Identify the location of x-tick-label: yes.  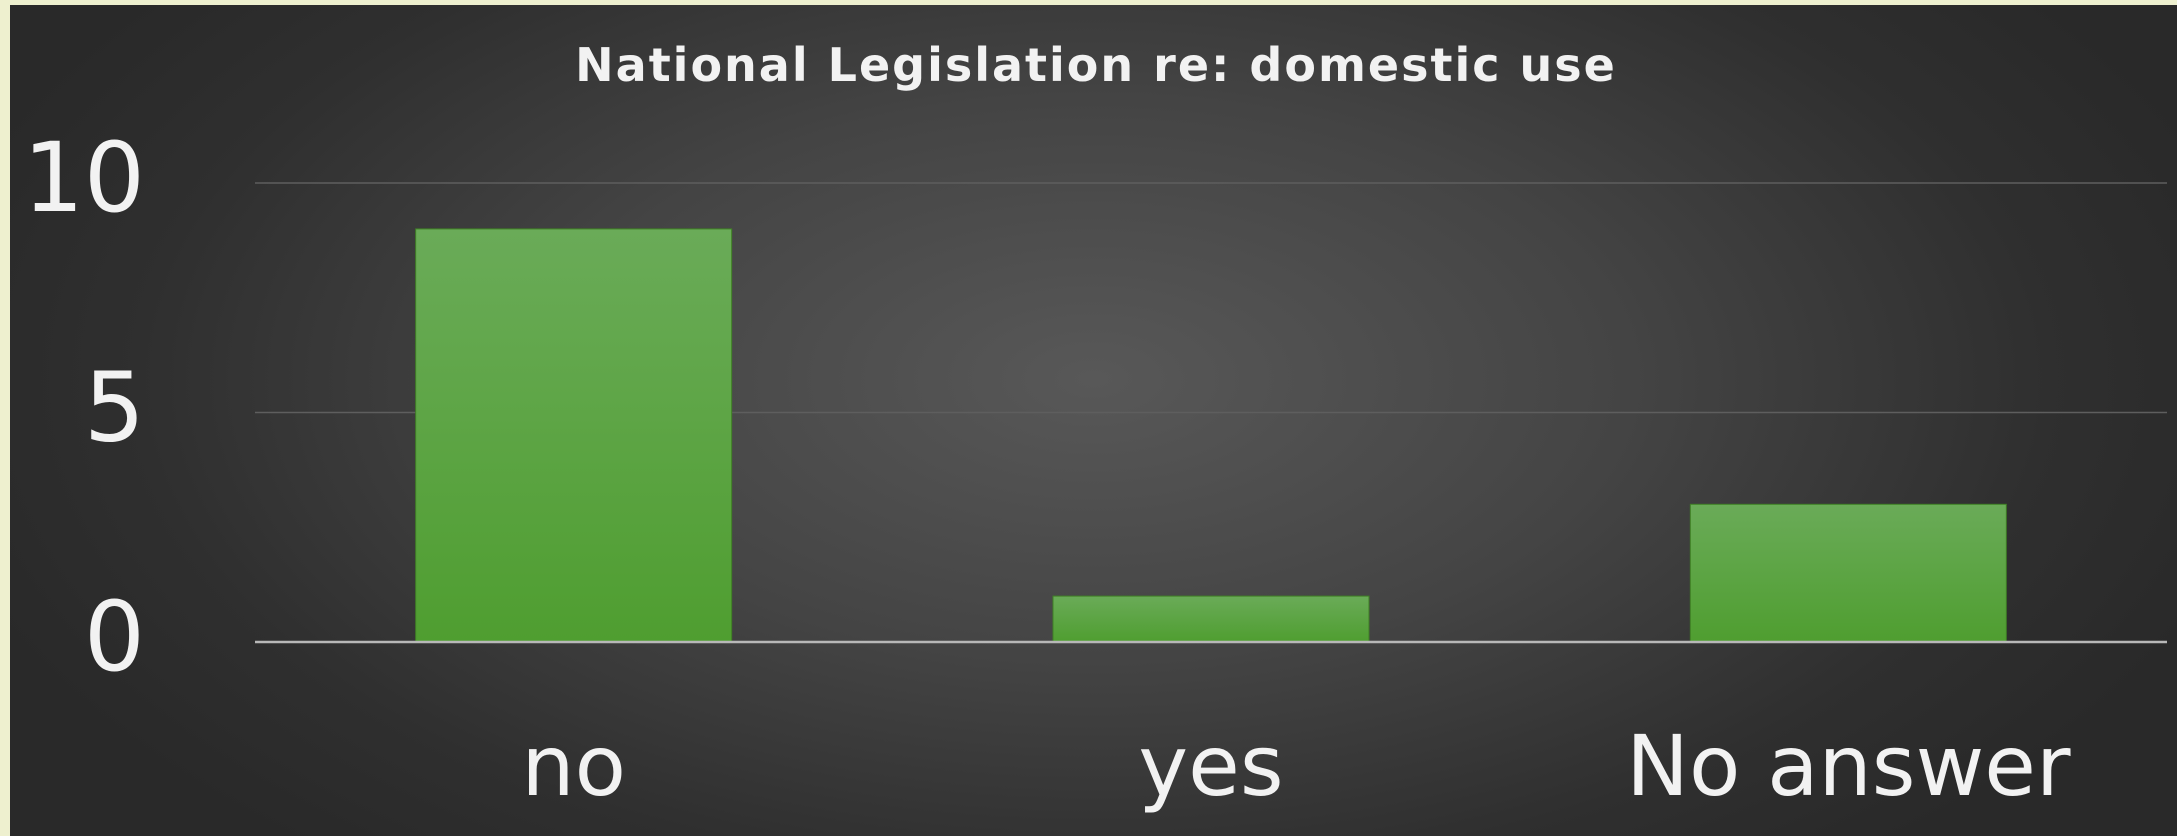
(1210, 766).